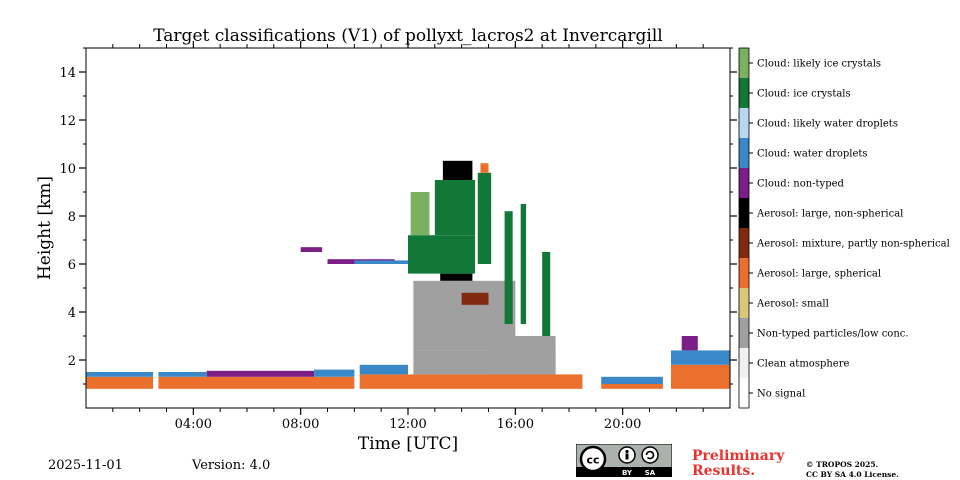  What do you see at coordinates (803, 364) in the screenshot?
I see `colorbar-label: Clean atmosphere` at bounding box center [803, 364].